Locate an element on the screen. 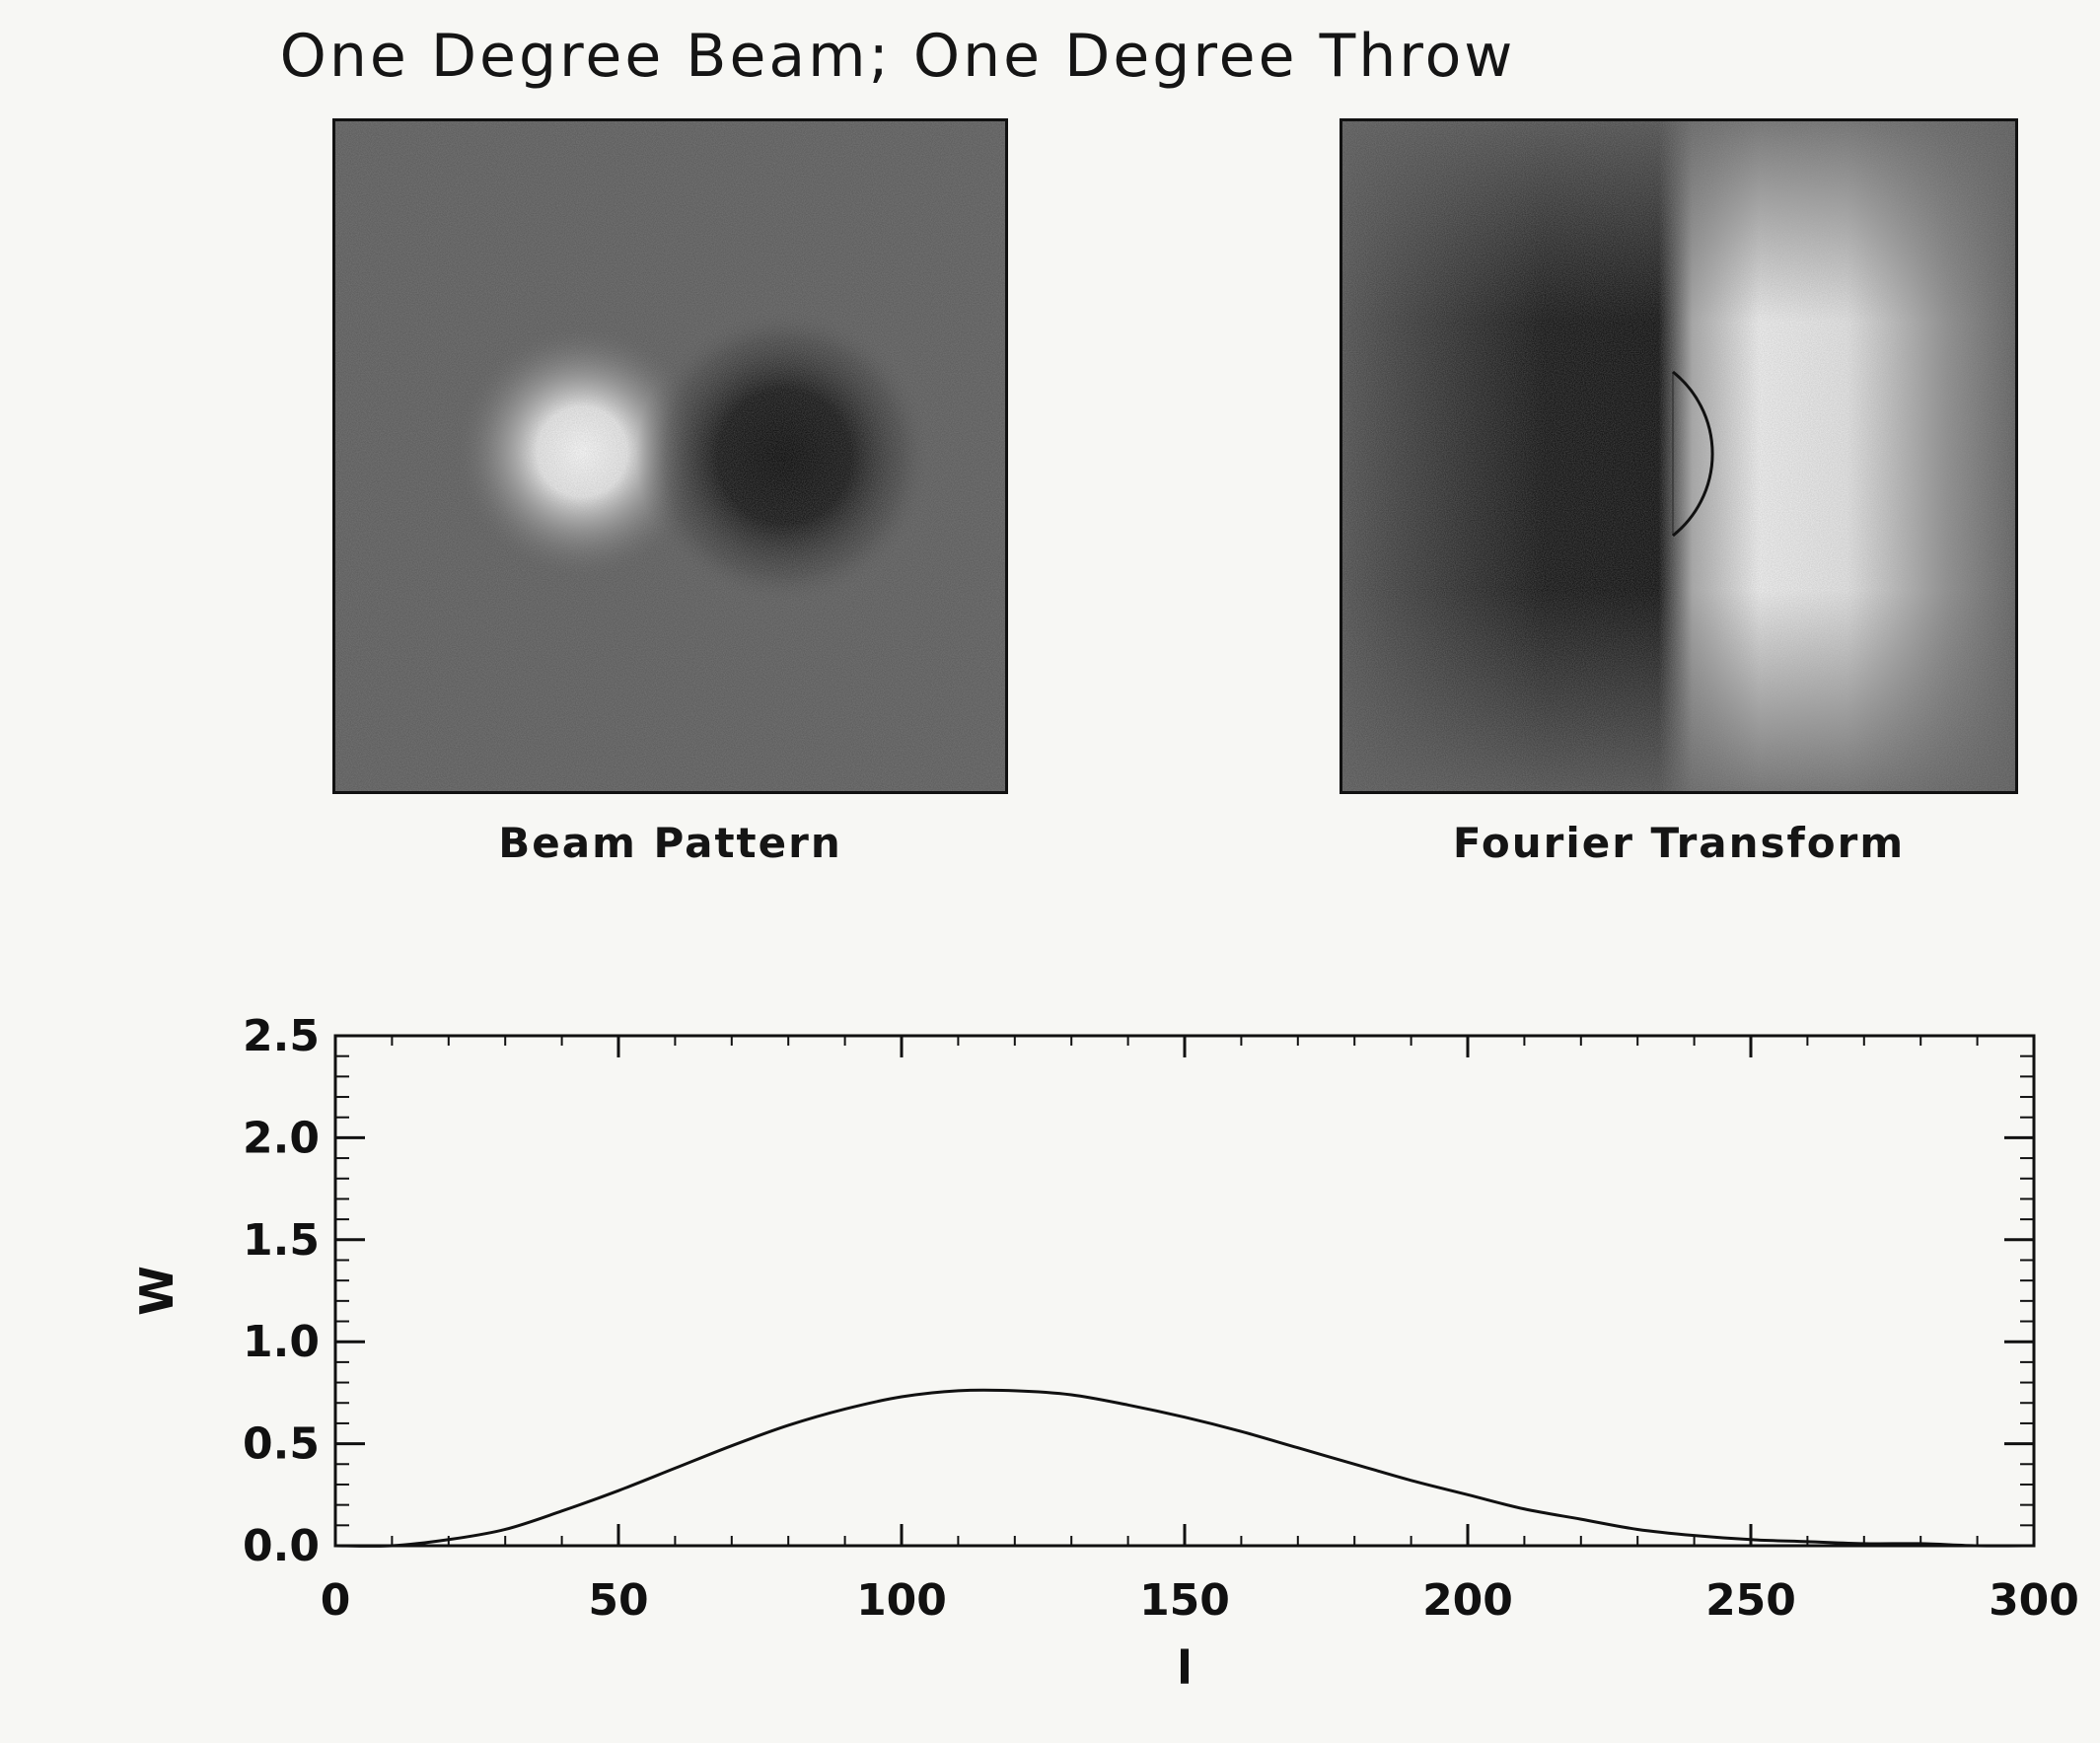 The height and width of the screenshot is (1743, 2100). x-tick-label: 50 is located at coordinates (618, 1600).